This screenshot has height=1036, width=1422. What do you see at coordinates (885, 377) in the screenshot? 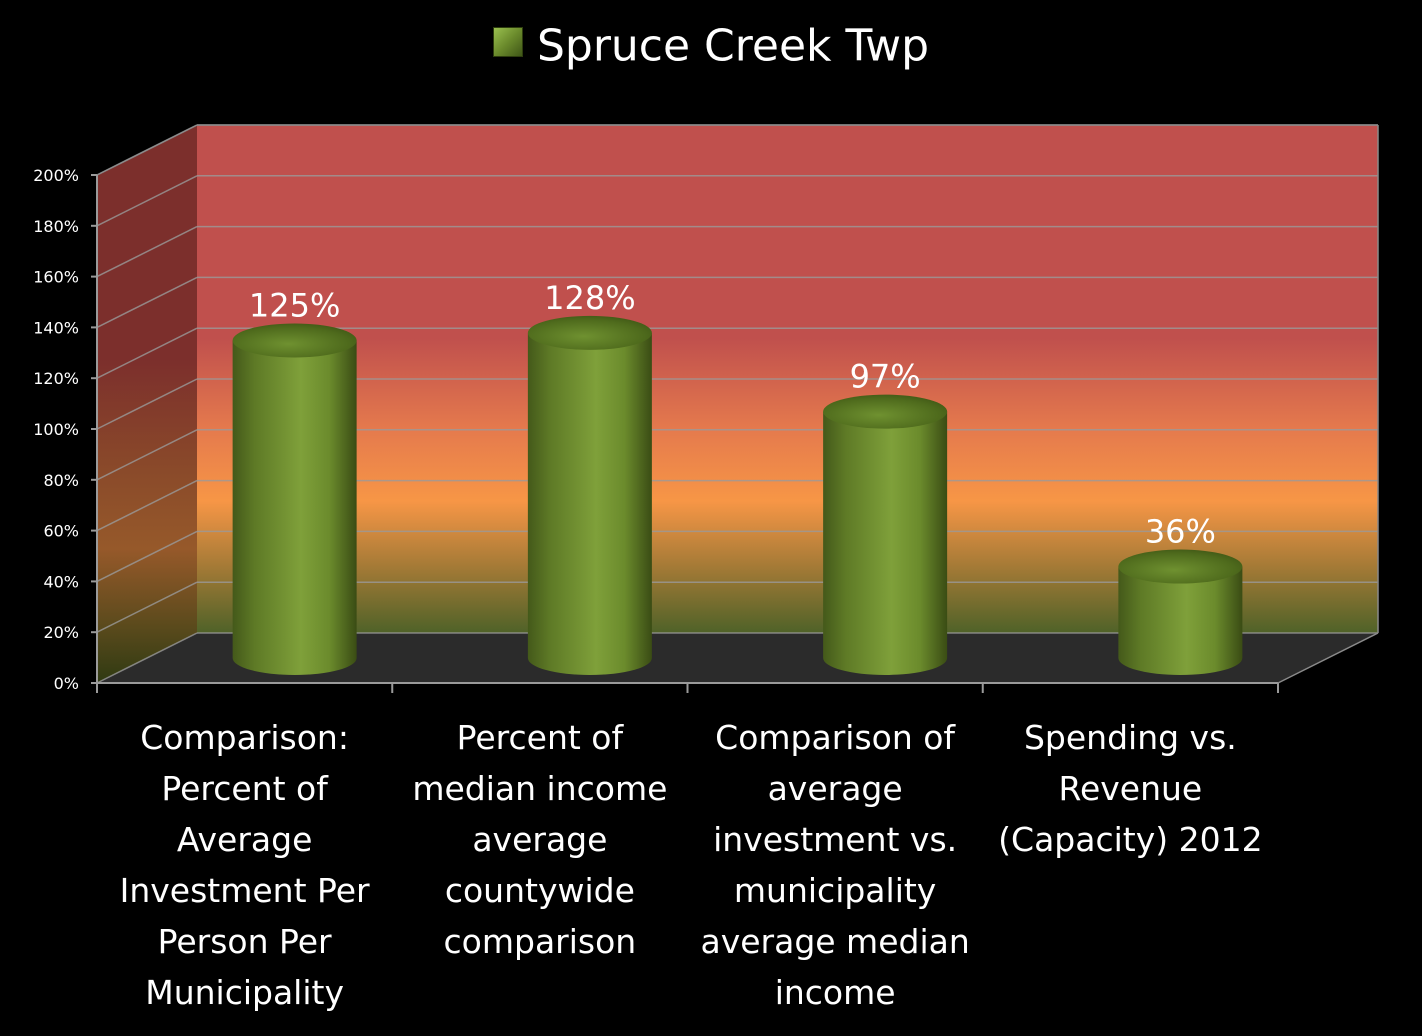
I see `data-label: 97%` at bounding box center [885, 377].